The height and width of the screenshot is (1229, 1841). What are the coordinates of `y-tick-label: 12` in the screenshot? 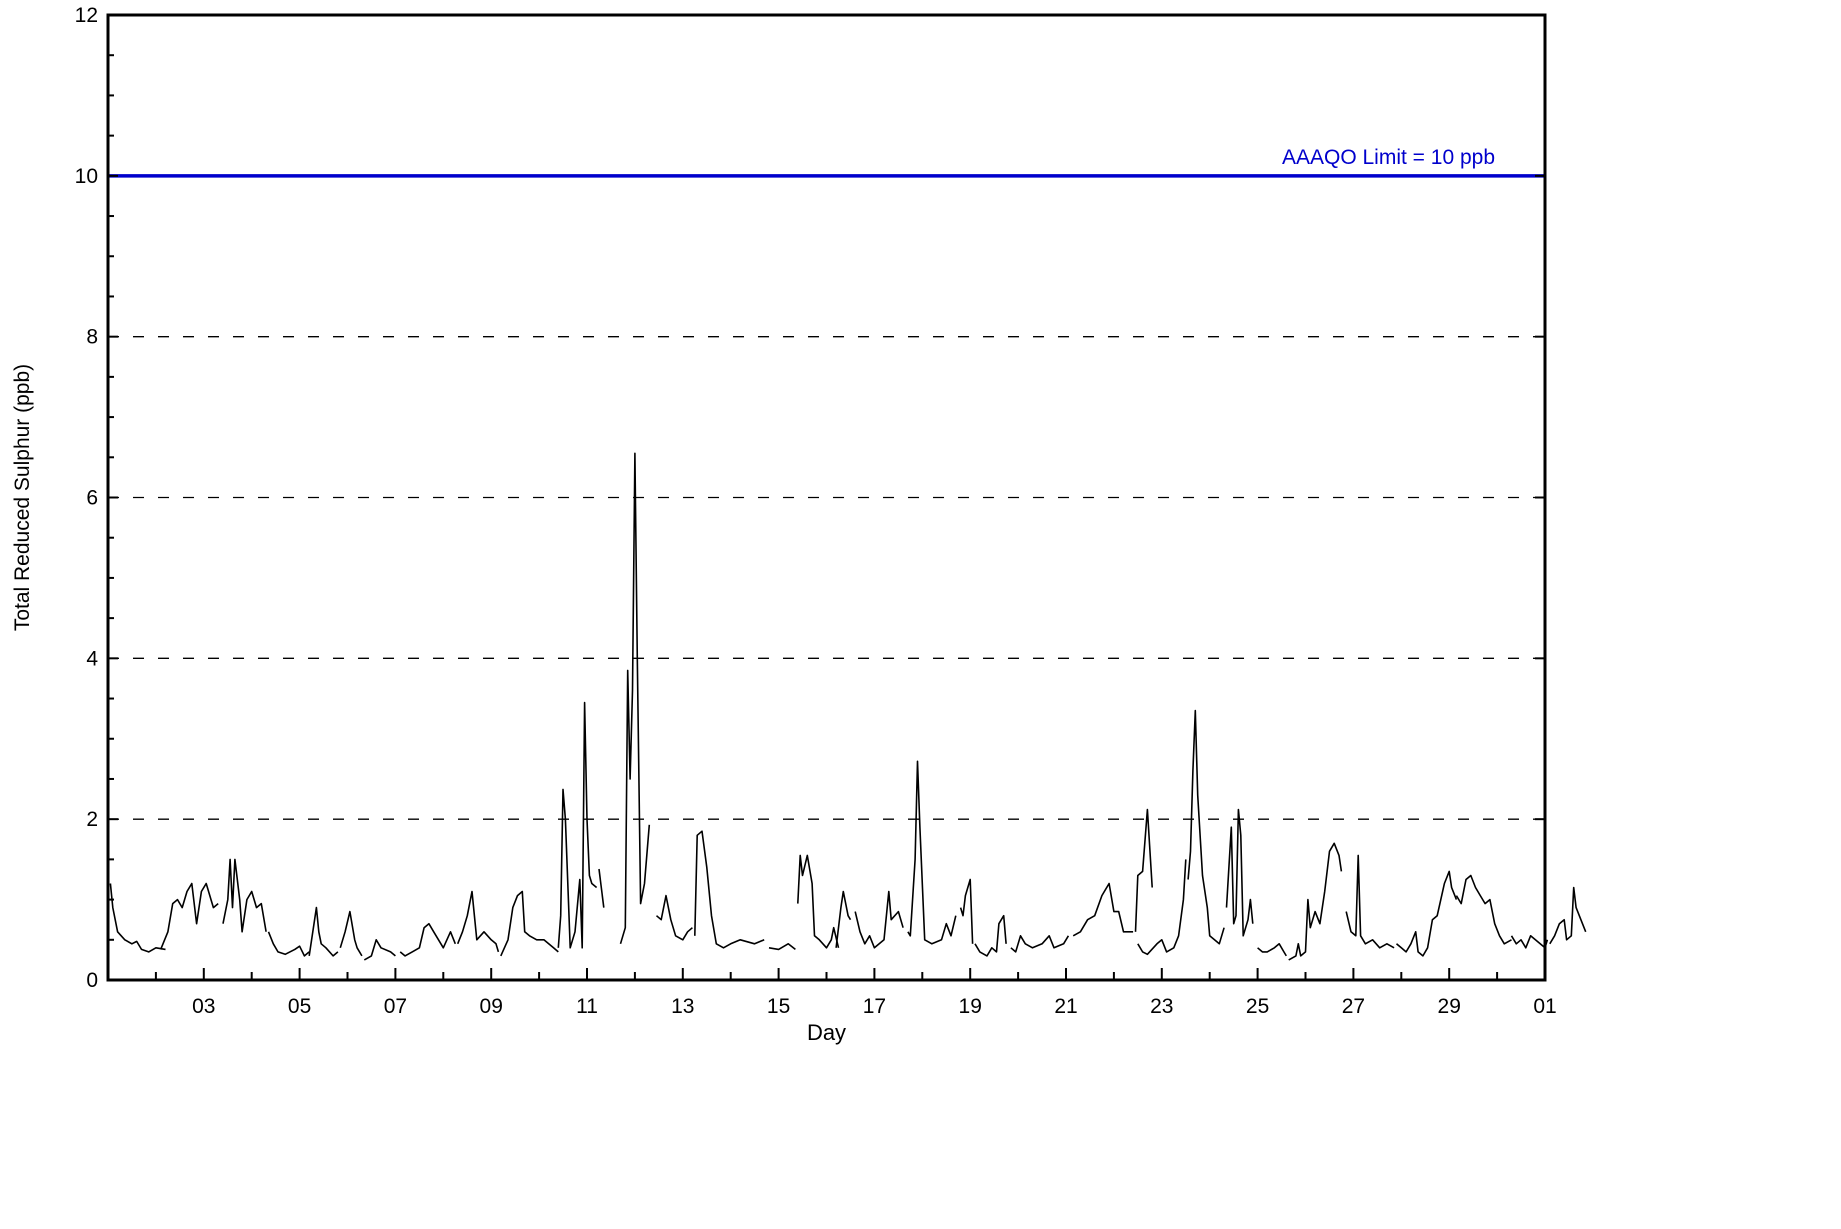 It's located at (86, 15).